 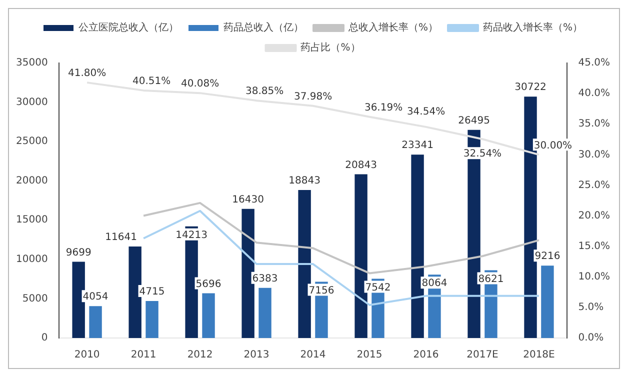 What do you see at coordinates (248, 200) in the screenshot?
I see `data-label: 16430` at bounding box center [248, 200].